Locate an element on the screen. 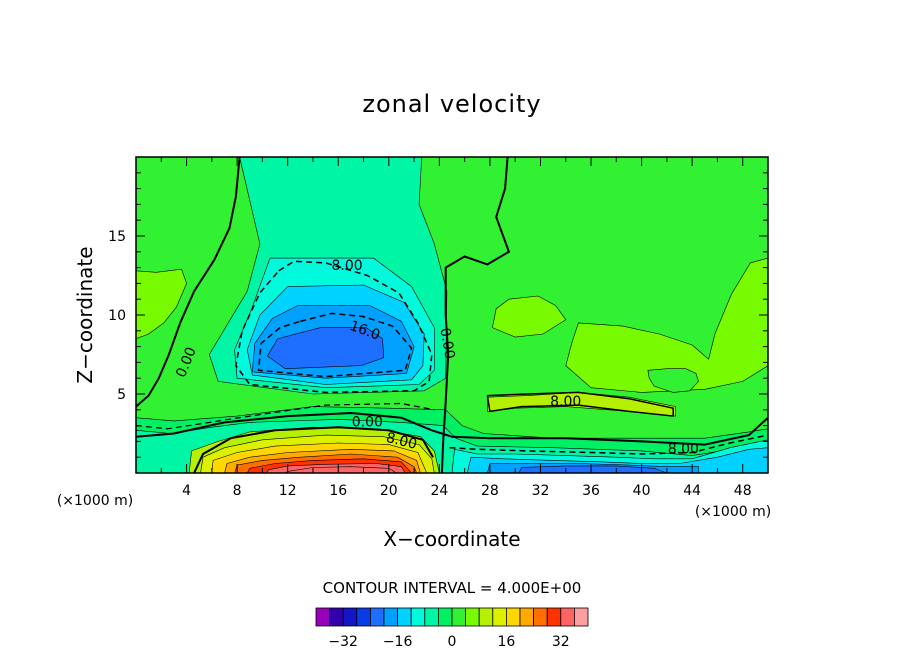 The image size is (904, 654). x-tick-label: 40 is located at coordinates (642, 491).